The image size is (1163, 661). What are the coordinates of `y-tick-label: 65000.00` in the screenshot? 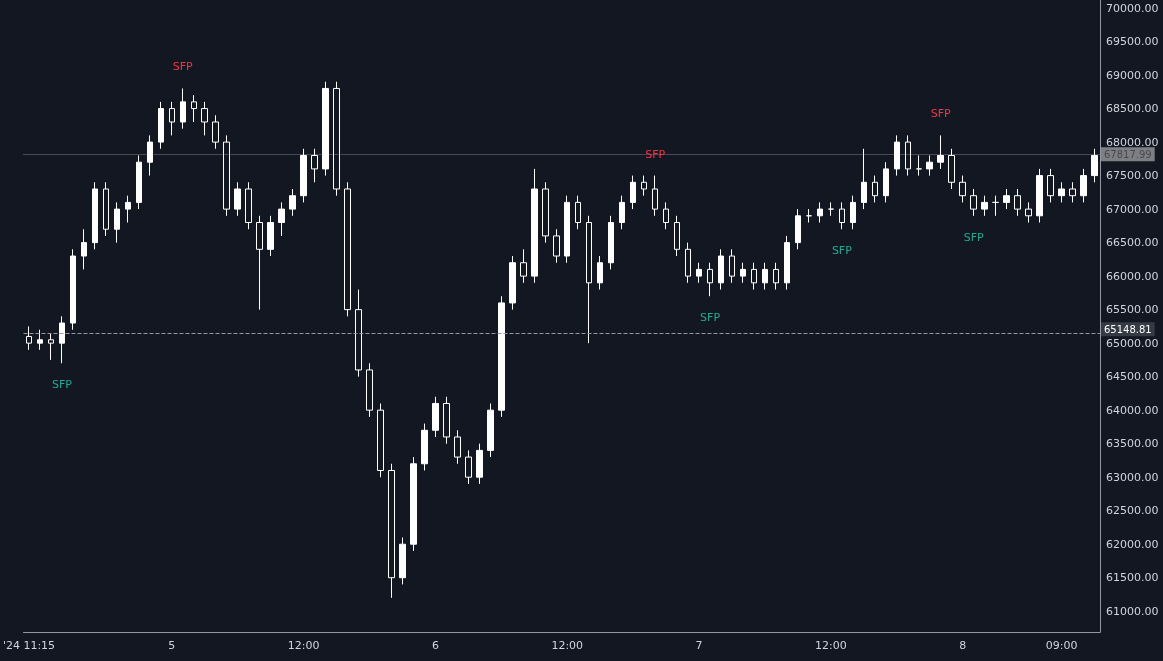 It's located at (1132, 343).